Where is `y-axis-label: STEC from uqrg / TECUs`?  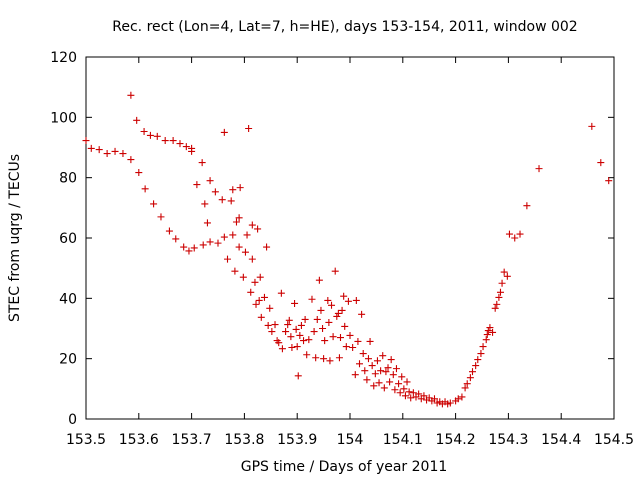
y-axis-label: STEC from uqrg / TECUs is located at coordinates (15, 238).